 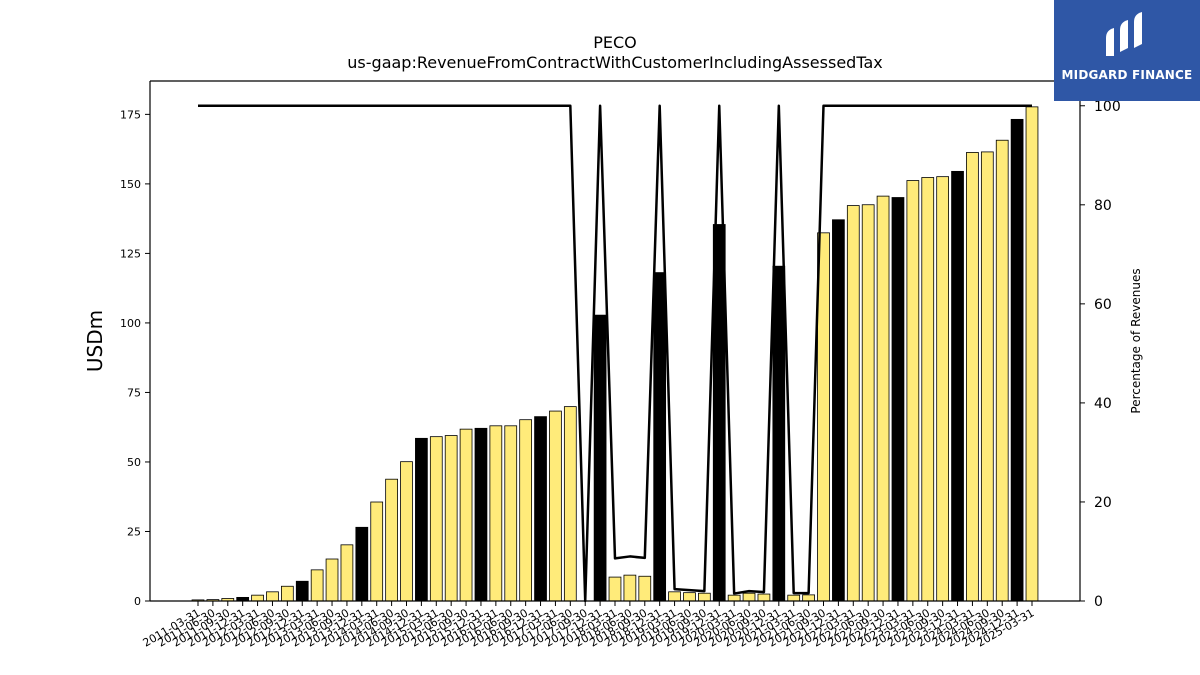 What do you see at coordinates (130, 253) in the screenshot?
I see `y-tick-label: 125` at bounding box center [130, 253].